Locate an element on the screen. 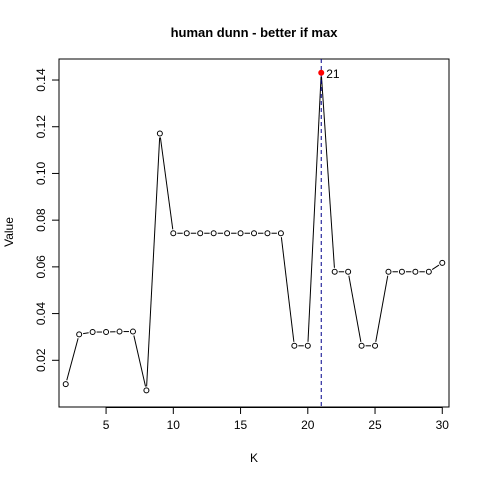 Image resolution: width=480 pixels, height=480 pixels. x-tick-label: 20 is located at coordinates (308, 425).